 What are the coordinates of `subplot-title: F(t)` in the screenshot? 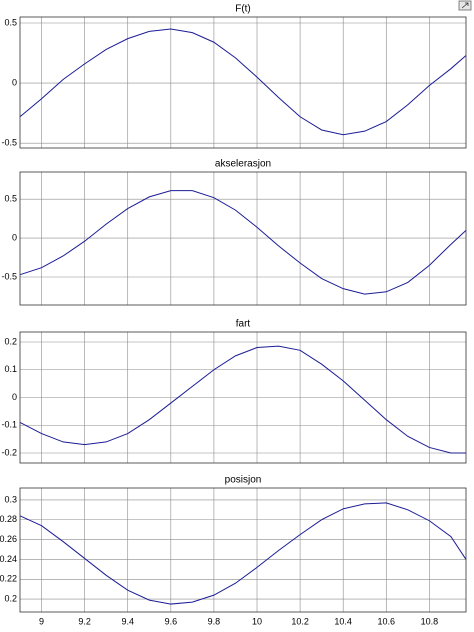 It's located at (243, 9).